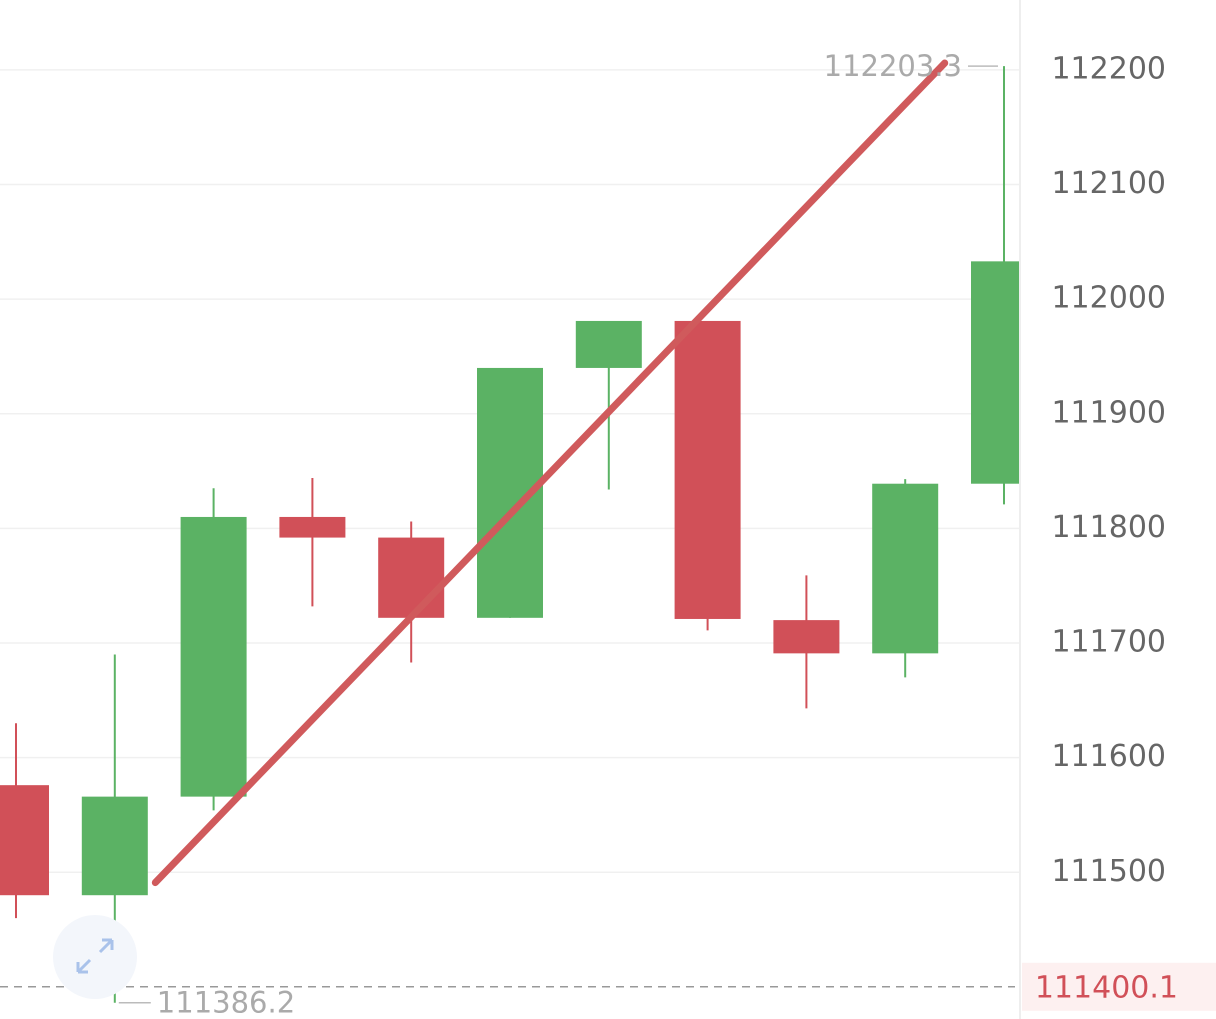 The height and width of the screenshot is (1019, 1216). What do you see at coordinates (1106, 987) in the screenshot?
I see `last-price-label: 111400.1` at bounding box center [1106, 987].